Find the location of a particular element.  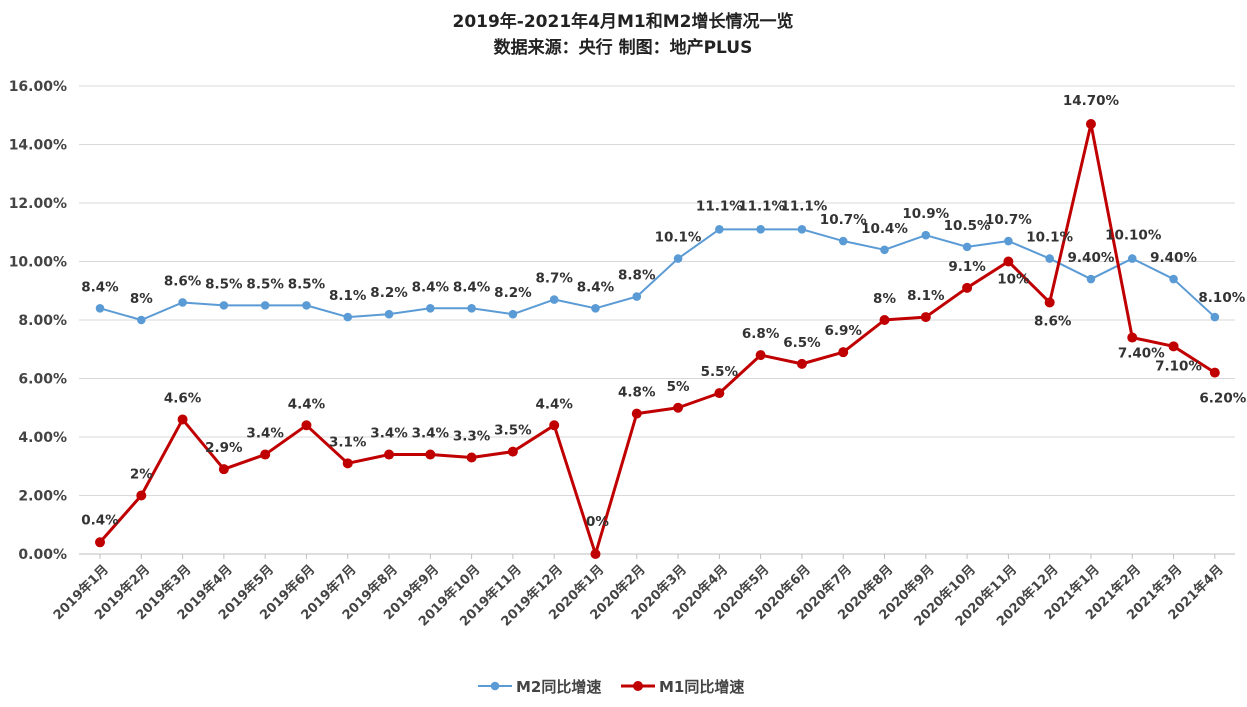

data-label-m1: 5.5% is located at coordinates (720, 372).